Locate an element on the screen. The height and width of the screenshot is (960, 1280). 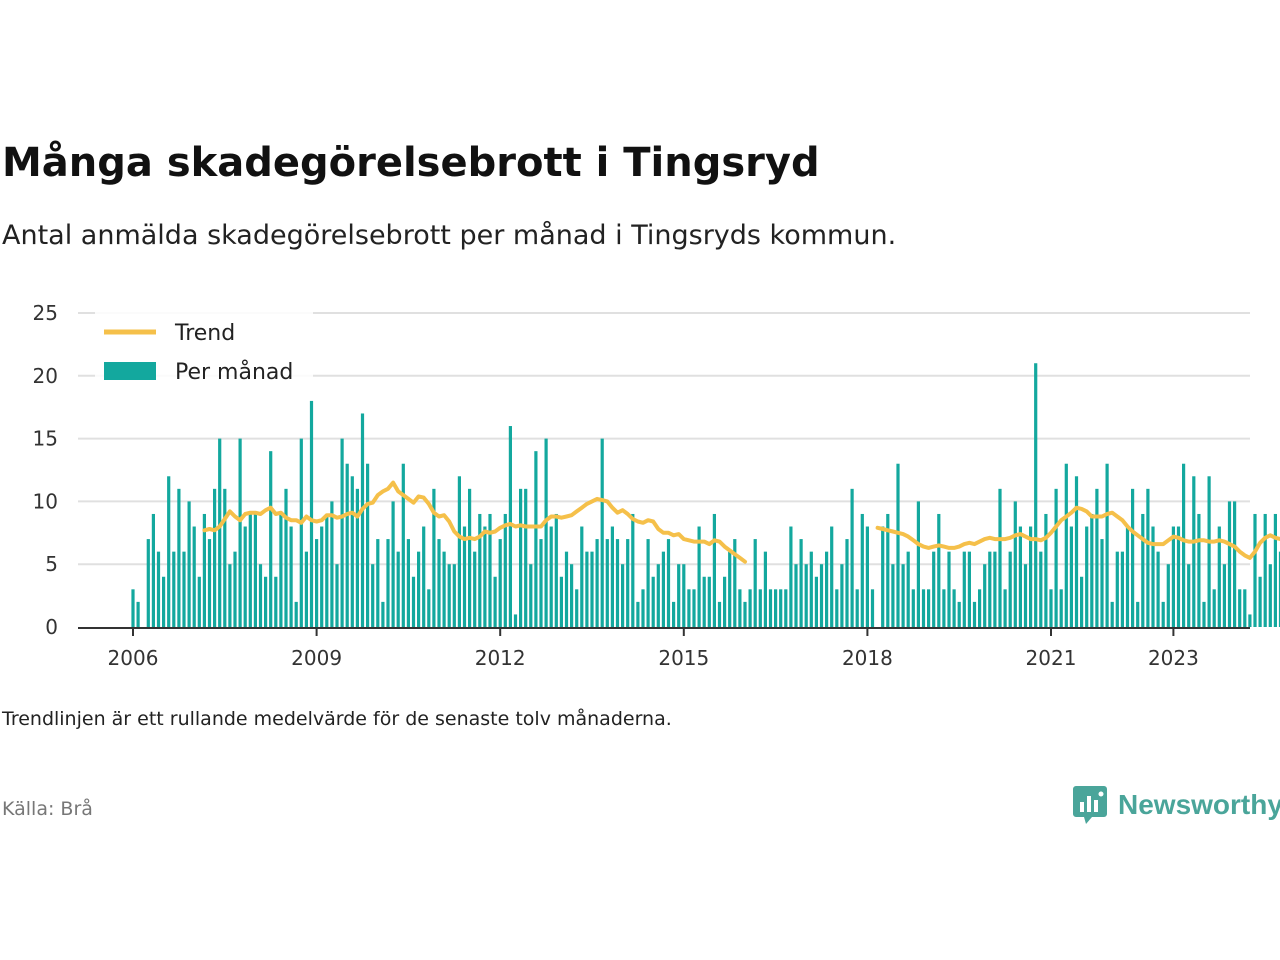
x-tick-label: 2012 is located at coordinates (500, 658).